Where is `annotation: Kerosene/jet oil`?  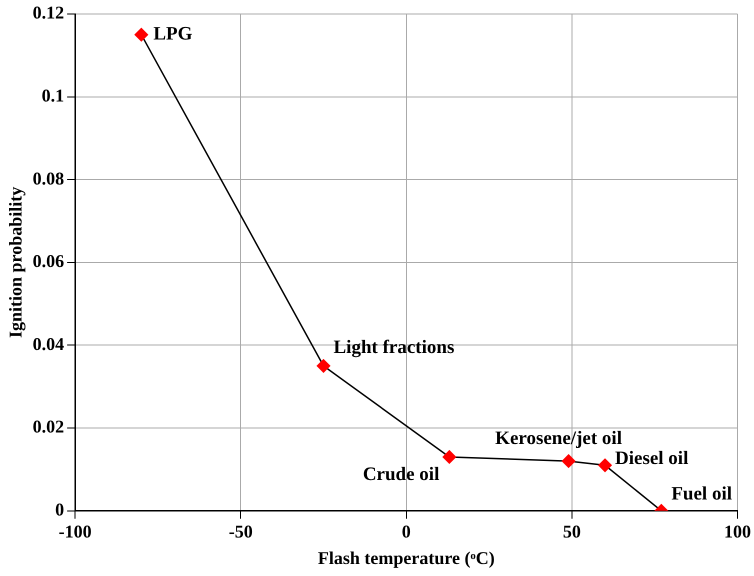
annotation: Kerosene/jet oil is located at coordinates (558, 439).